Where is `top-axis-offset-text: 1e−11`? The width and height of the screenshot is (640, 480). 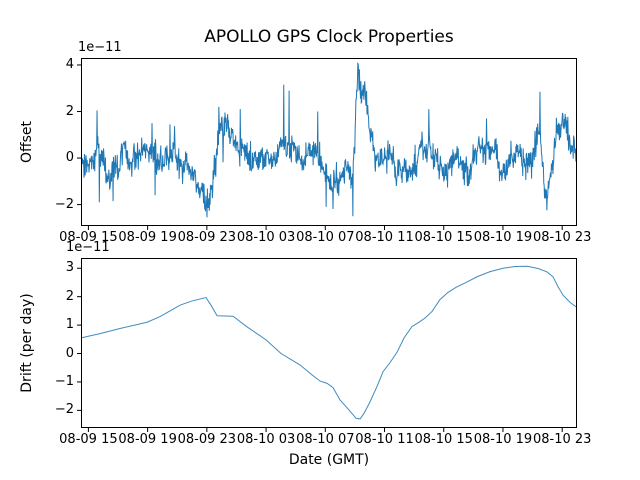
top-axis-offset-text: 1e−11 is located at coordinates (100, 47).